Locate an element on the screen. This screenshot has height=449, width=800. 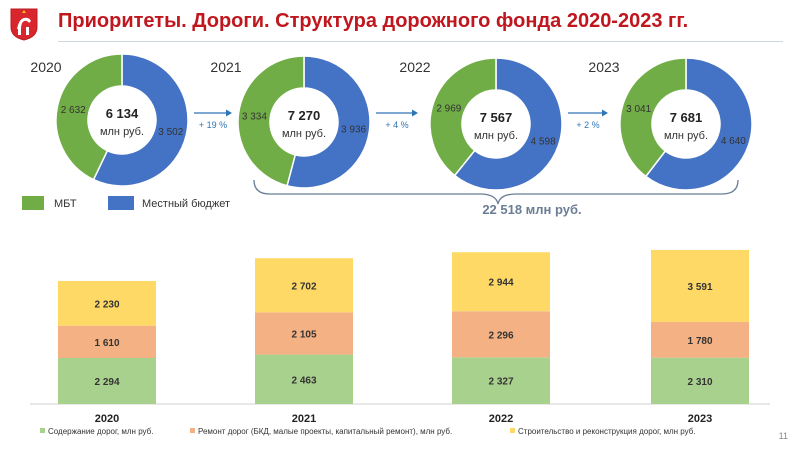
bar-value-label: 2 463 is located at coordinates (303, 380).